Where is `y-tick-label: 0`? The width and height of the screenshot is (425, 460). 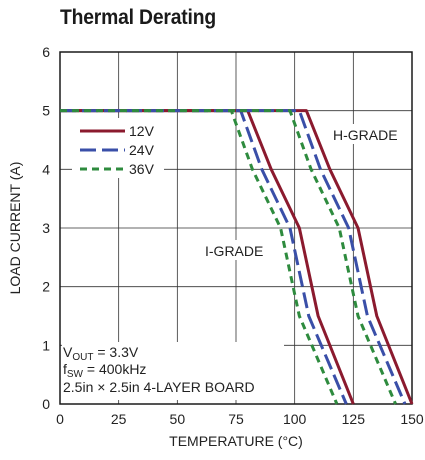 y-tick-label: 0 is located at coordinates (46, 404).